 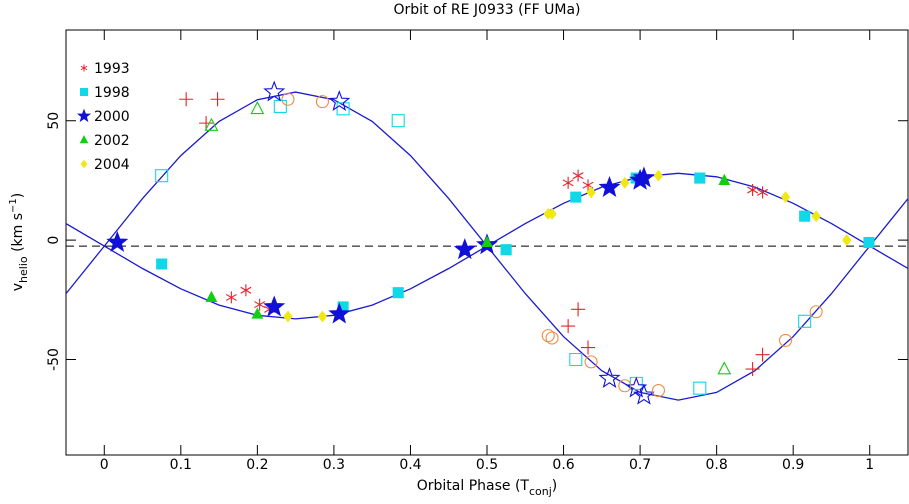 What do you see at coordinates (54, 359) in the screenshot?
I see `y-tick-label: -50` at bounding box center [54, 359].